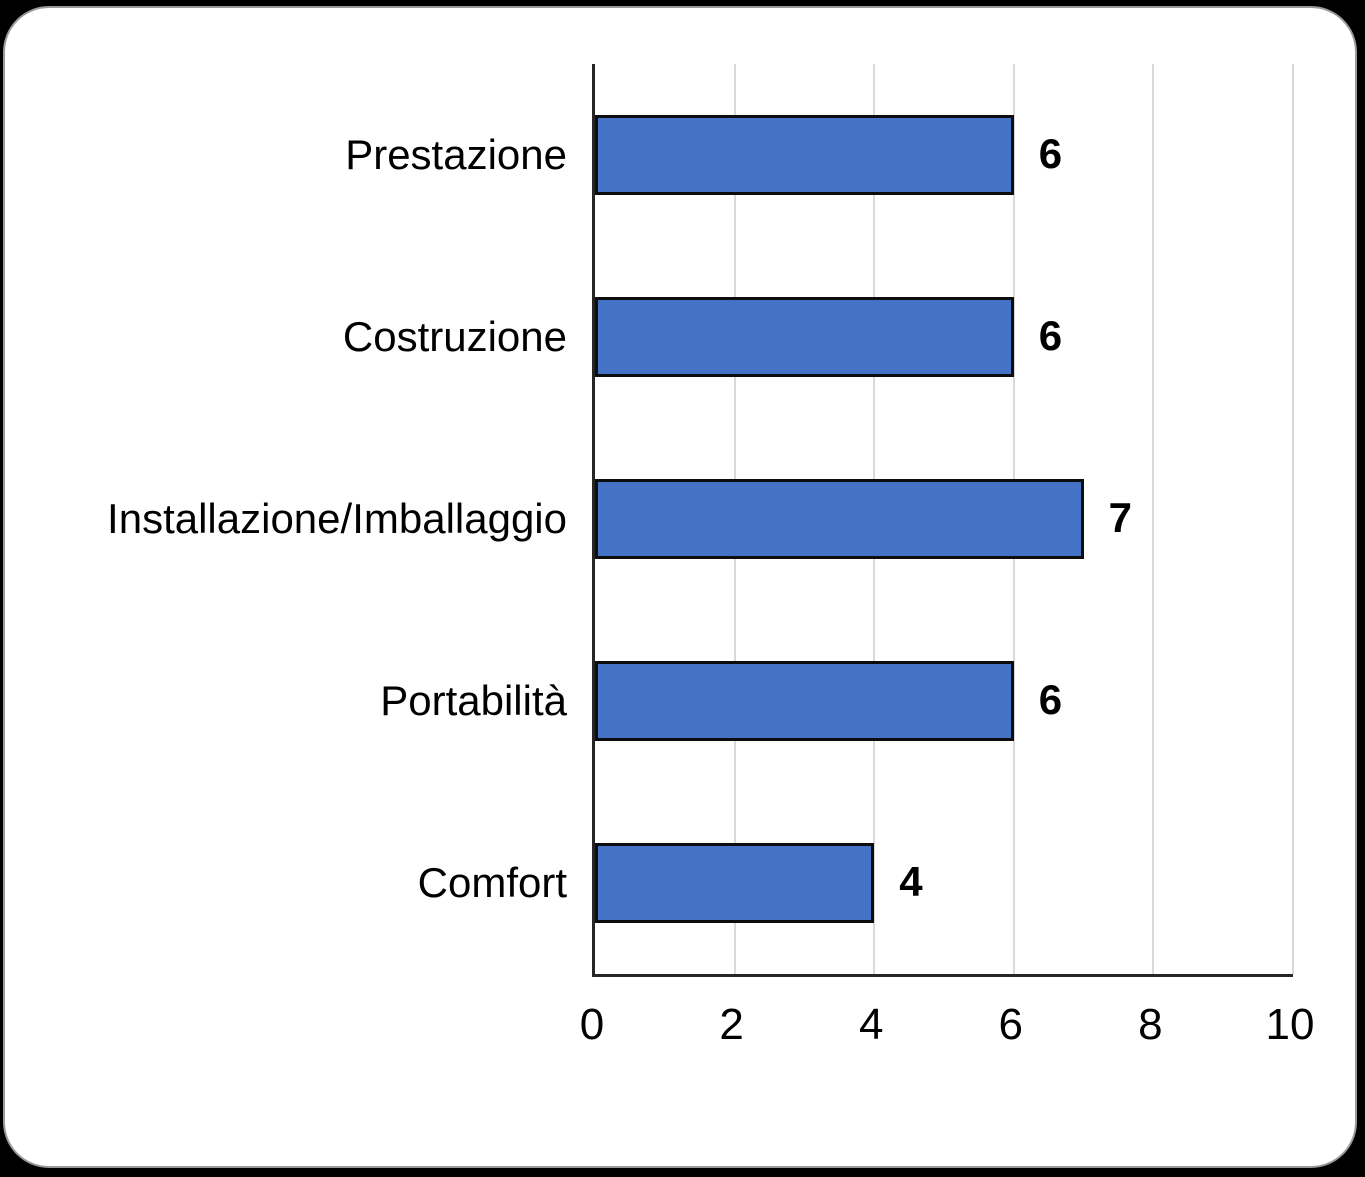  Describe the element at coordinates (492, 882) in the screenshot. I see `category-label-comfort: Comfort` at that location.